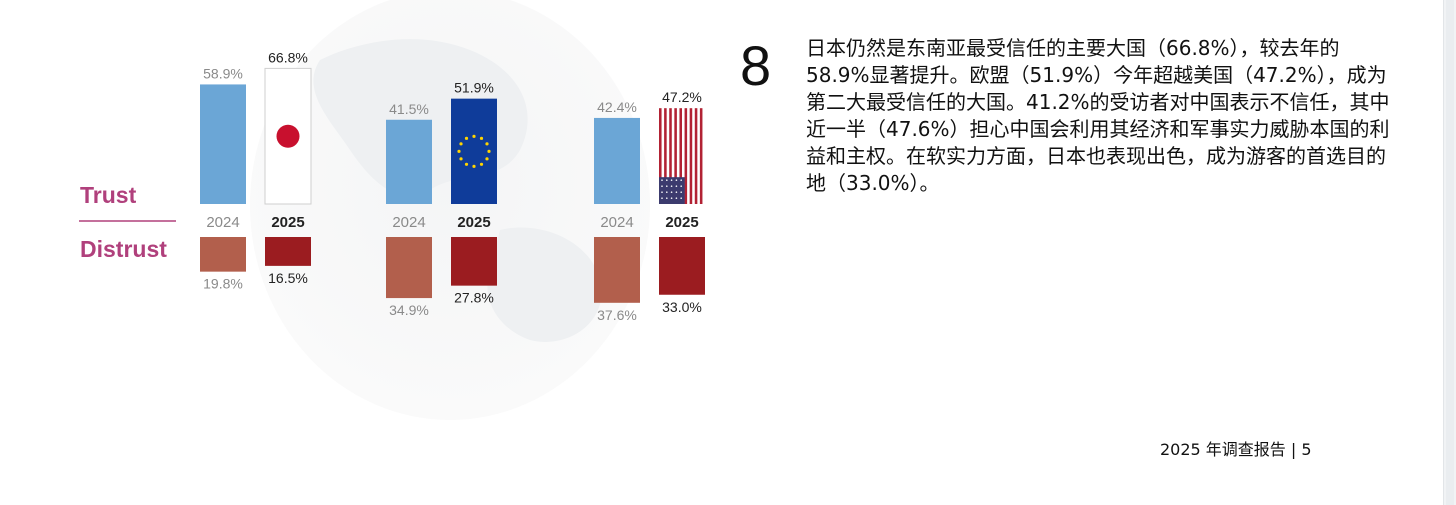 The width and height of the screenshot is (1456, 505). I want to click on distrust-label-2025: 16.5%, so click(288, 278).